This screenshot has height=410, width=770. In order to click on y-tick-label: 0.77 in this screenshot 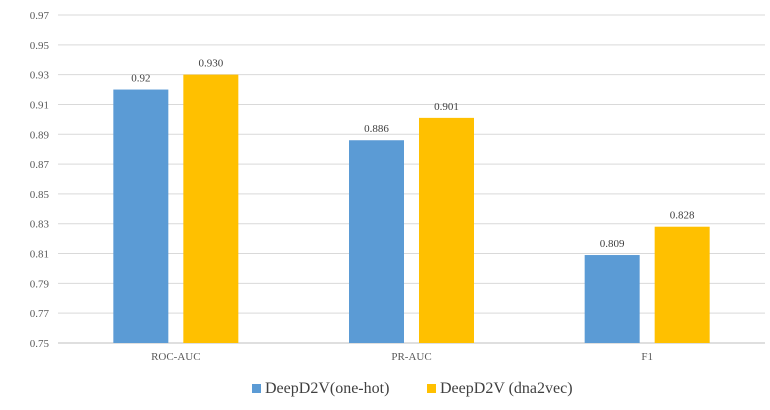, I will do `click(40, 314)`.